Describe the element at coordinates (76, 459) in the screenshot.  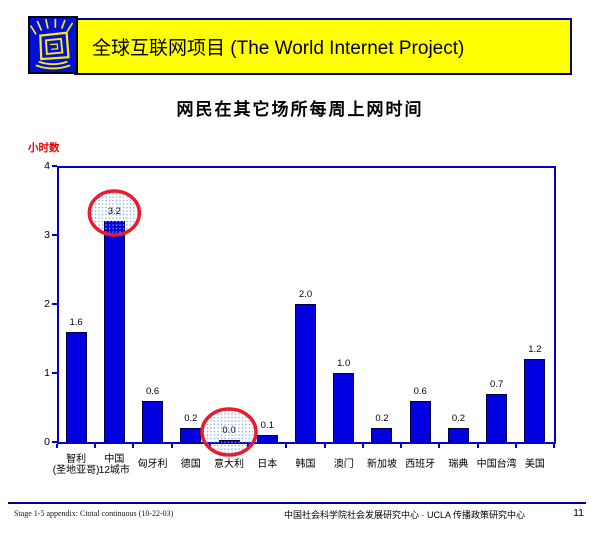
I see `category-label-line: 智利` at that location.